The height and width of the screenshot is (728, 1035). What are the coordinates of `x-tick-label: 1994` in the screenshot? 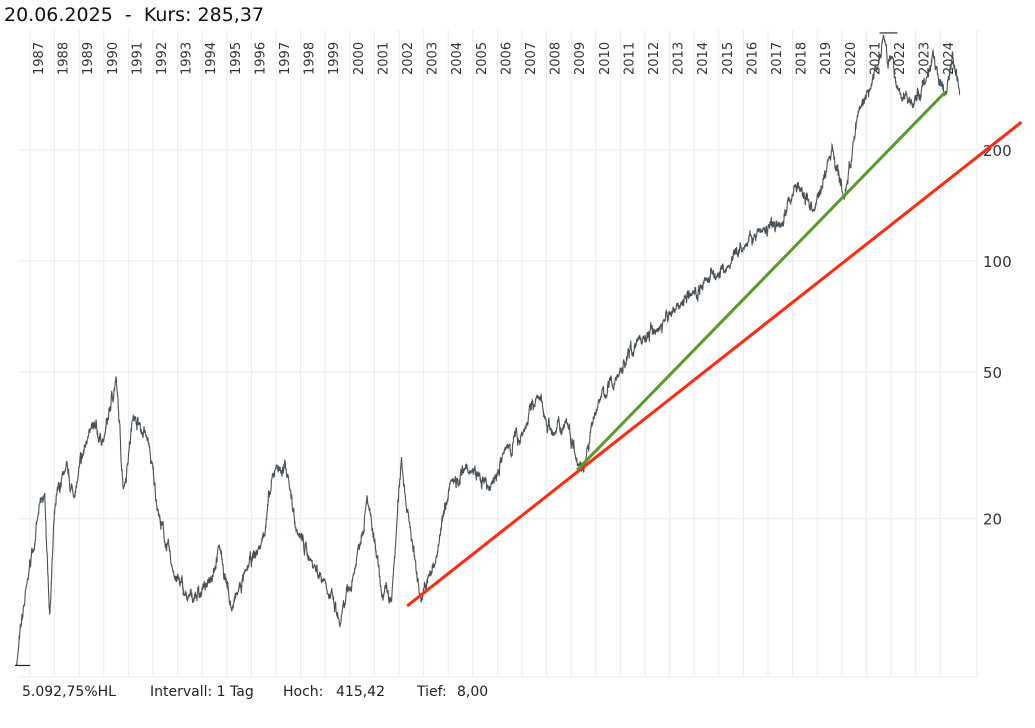 It's located at (211, 58).